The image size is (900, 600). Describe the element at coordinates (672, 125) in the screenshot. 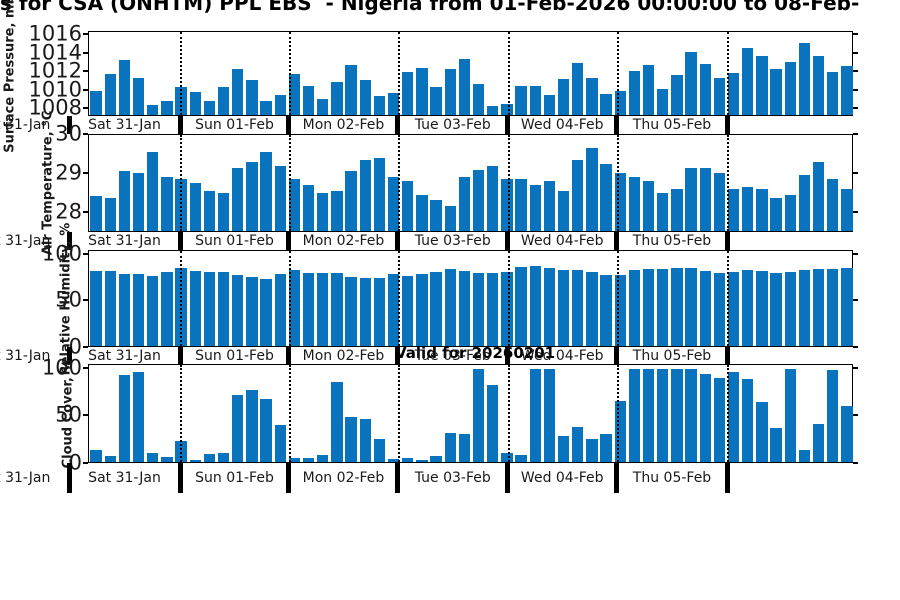

I see `day-label: Thu 05-Feb` at that location.